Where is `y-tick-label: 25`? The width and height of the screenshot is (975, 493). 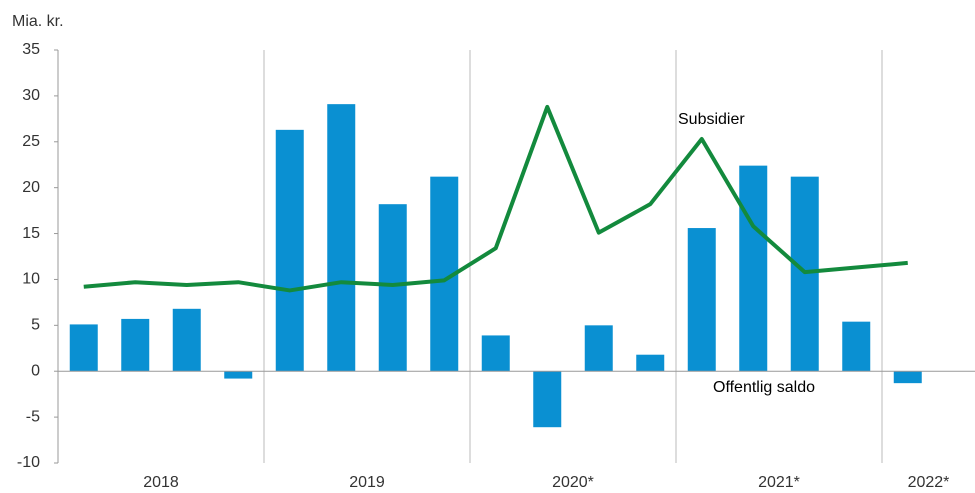
y-tick-label: 25 is located at coordinates (31, 141).